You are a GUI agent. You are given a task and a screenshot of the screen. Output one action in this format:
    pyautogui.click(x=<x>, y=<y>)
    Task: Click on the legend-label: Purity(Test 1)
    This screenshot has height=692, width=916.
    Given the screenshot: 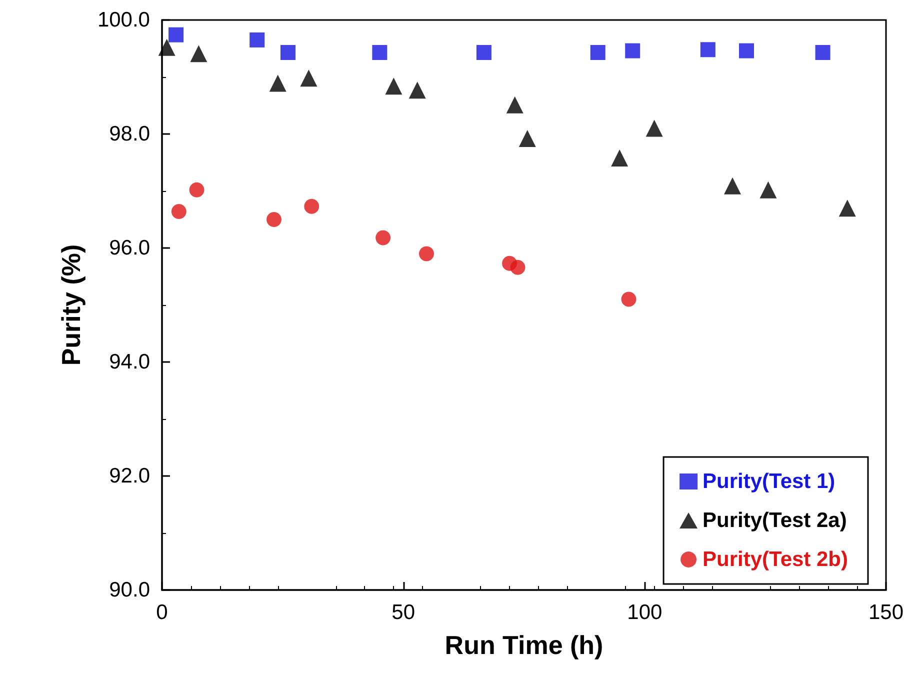 What is the action you would take?
    pyautogui.click(x=769, y=481)
    